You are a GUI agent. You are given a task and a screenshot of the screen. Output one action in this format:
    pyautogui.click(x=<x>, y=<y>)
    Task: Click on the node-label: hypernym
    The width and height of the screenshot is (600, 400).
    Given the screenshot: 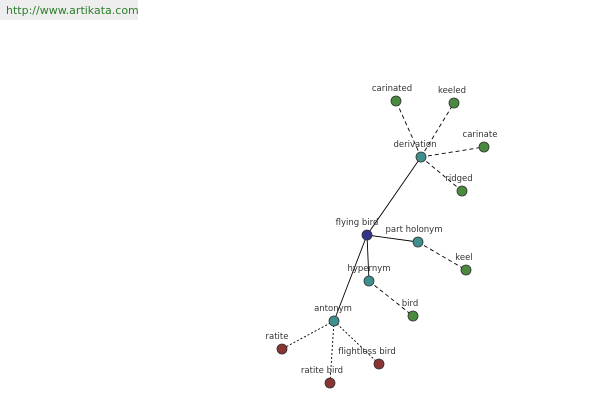 What is the action you would take?
    pyautogui.click(x=368, y=269)
    